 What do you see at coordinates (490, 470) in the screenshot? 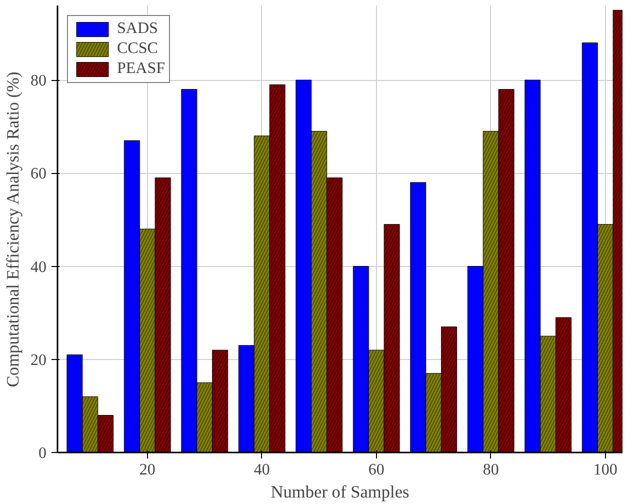
I see `x-tick-label: 80` at bounding box center [490, 470].